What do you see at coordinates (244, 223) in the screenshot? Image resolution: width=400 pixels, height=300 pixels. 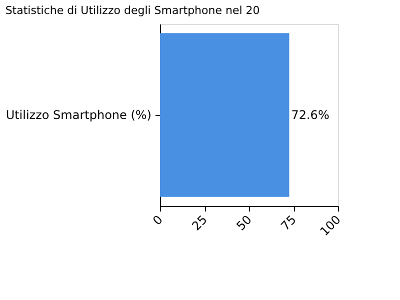 I see `x-tick-label: 50` at bounding box center [244, 223].